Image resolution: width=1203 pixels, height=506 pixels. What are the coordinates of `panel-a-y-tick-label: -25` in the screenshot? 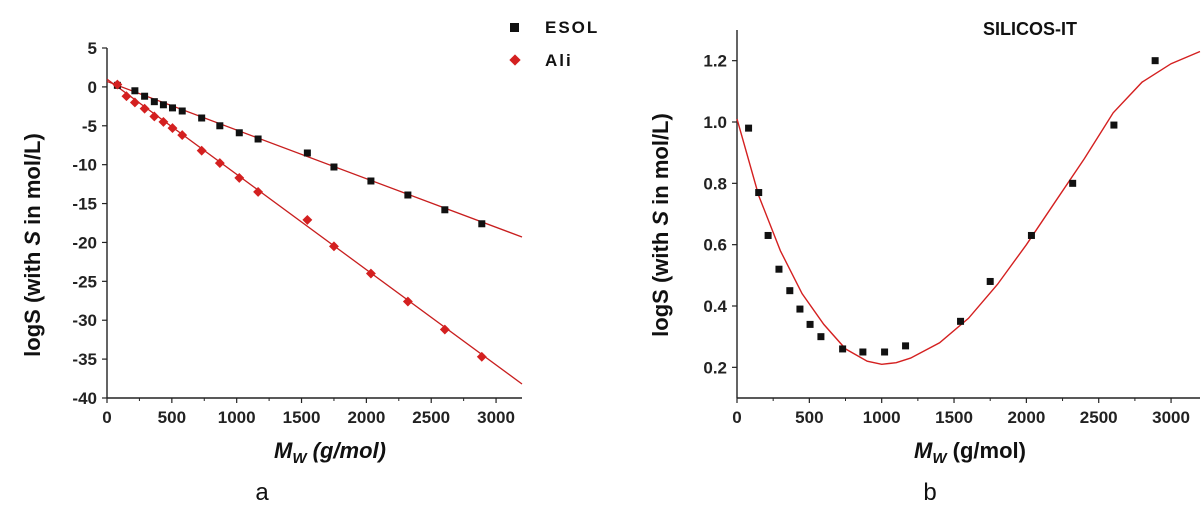 It's located at (84, 281).